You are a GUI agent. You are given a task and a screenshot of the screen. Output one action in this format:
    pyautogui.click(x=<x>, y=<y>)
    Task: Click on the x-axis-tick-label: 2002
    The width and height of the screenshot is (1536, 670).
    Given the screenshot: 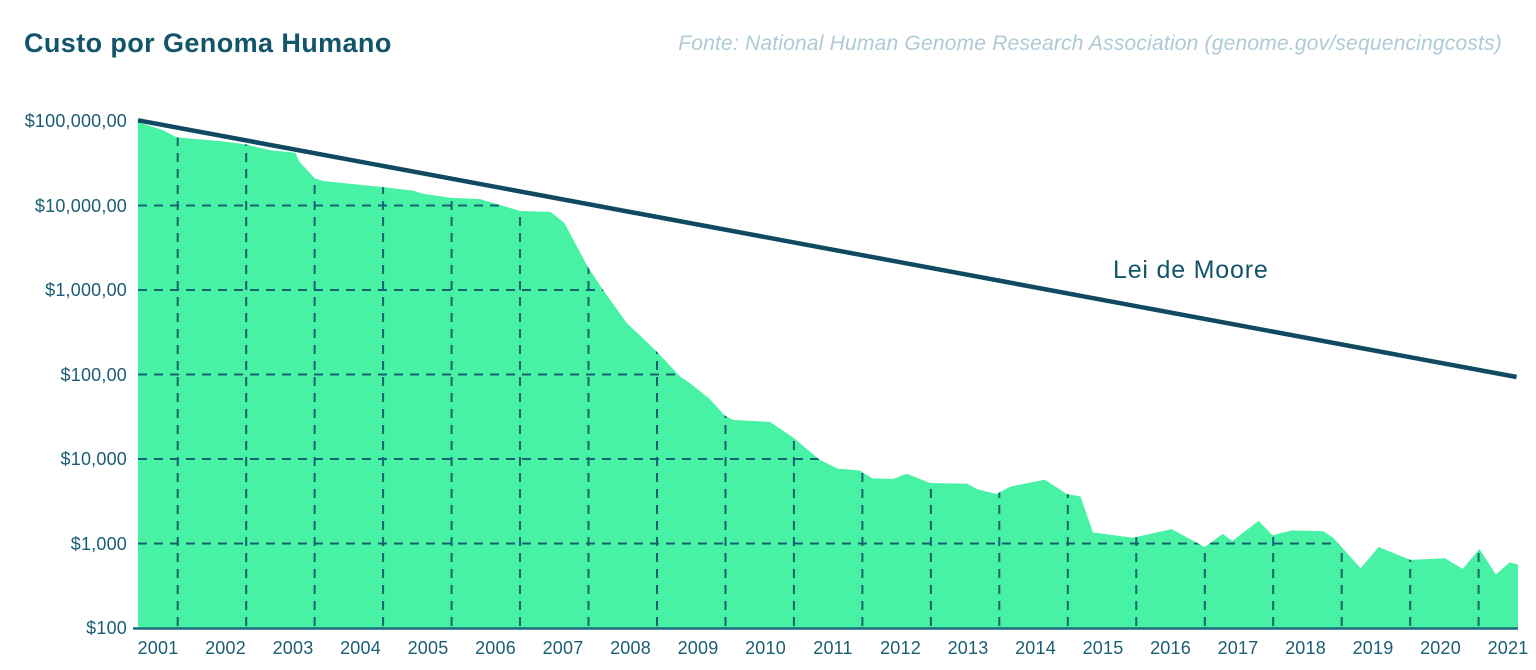 What is the action you would take?
    pyautogui.click(x=225, y=648)
    